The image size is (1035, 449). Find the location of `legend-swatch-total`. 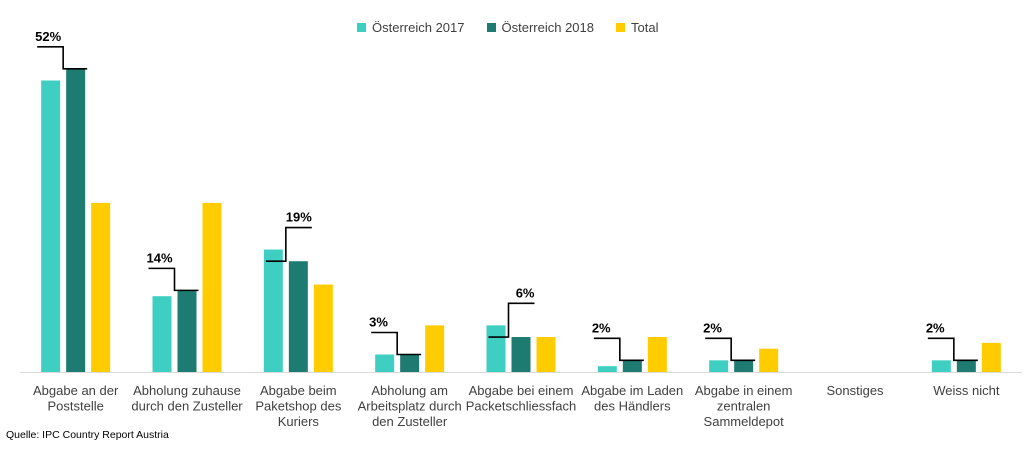

legend-swatch-total is located at coordinates (620, 27).